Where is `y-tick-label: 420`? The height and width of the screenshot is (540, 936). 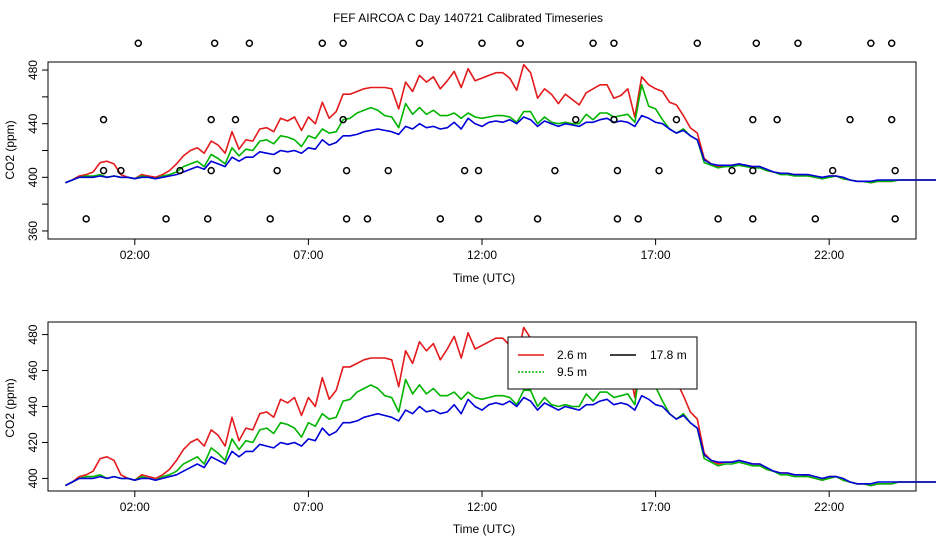 y-tick-label: 420 is located at coordinates (33, 442).